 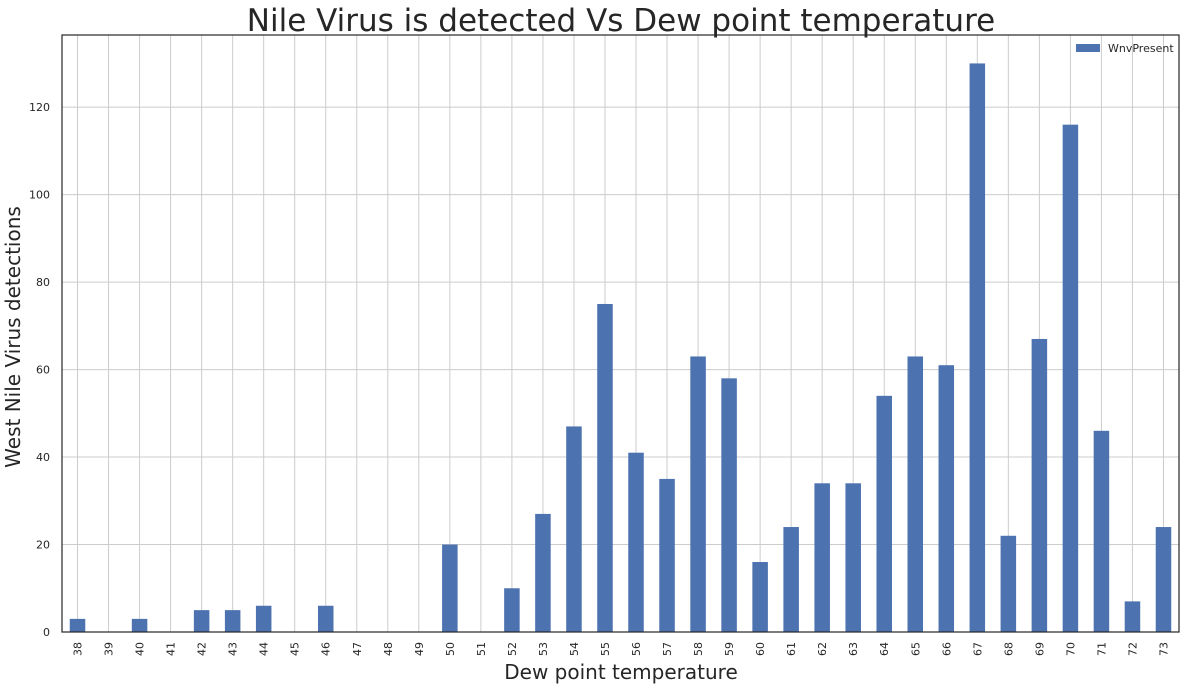 What do you see at coordinates (43, 457) in the screenshot?
I see `y-tick-label: 40` at bounding box center [43, 457].